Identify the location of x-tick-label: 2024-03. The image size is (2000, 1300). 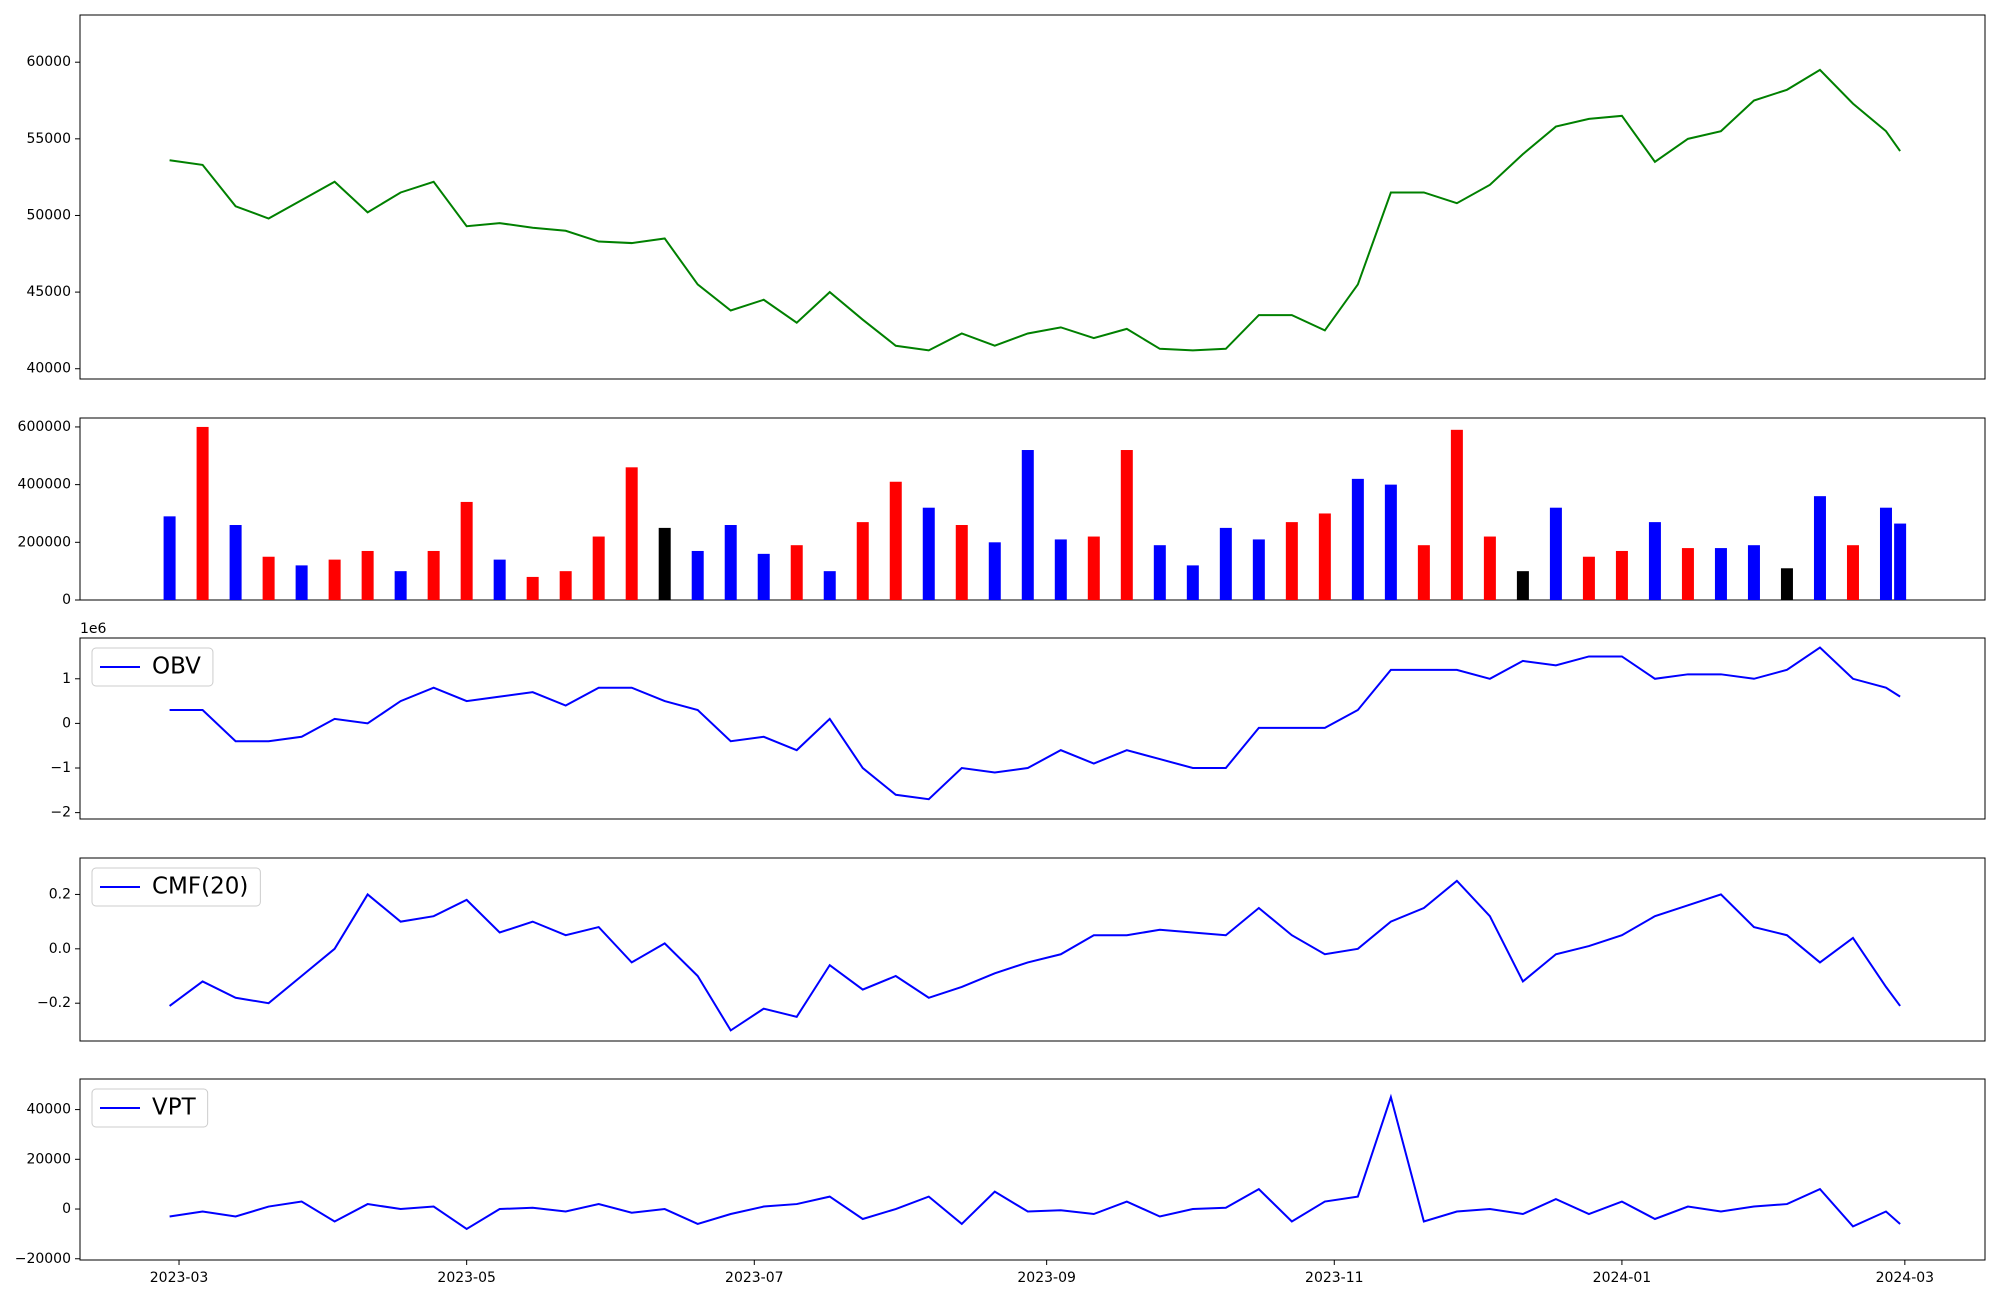
(1905, 1278).